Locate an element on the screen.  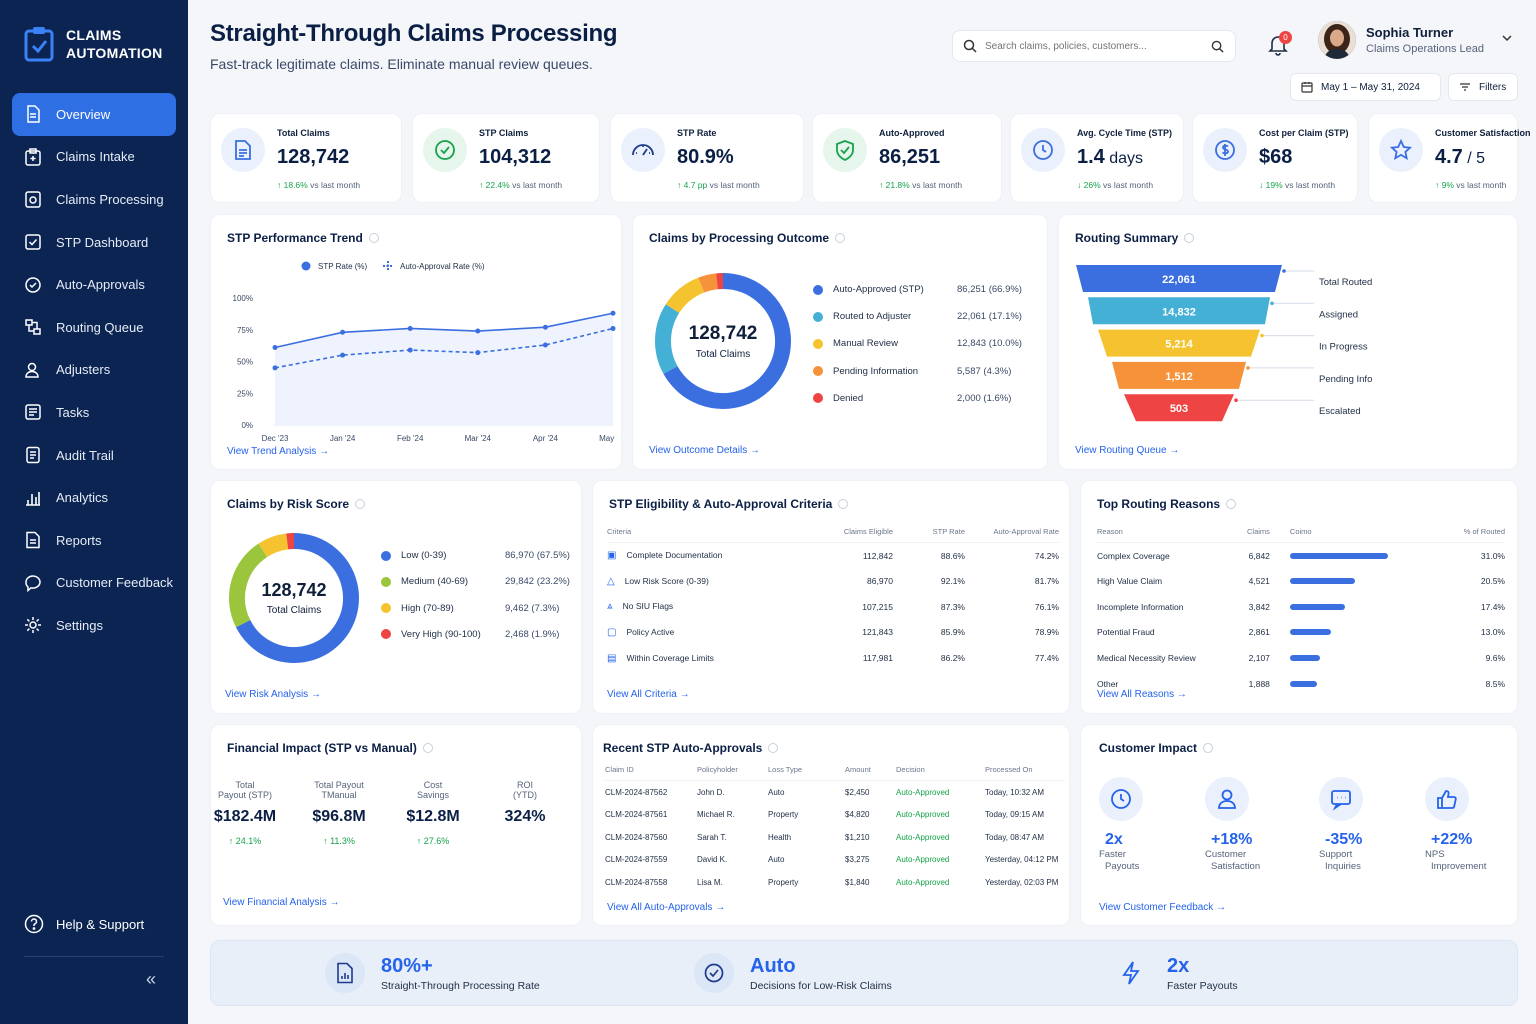
legend-item: Pending Information 5,587 (4.3%) is located at coordinates (912, 371).